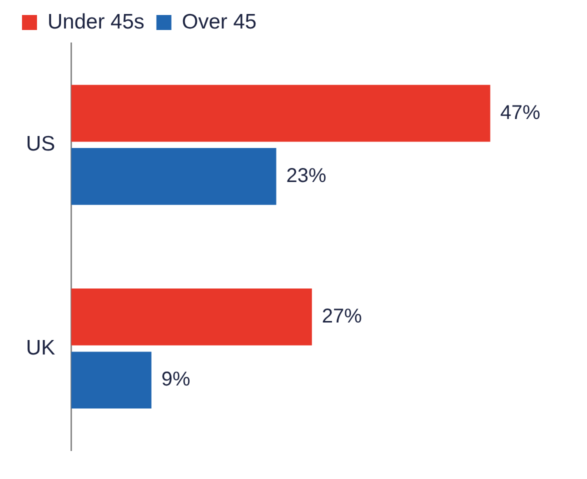 The image size is (587, 479). I want to click on y-tick-label: UK, so click(41, 348).